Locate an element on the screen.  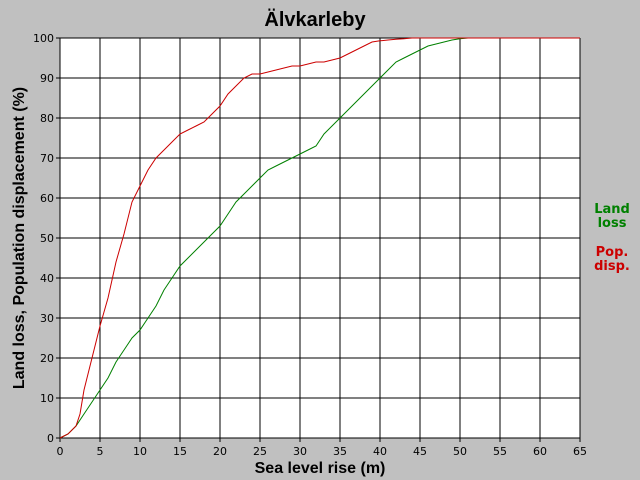
x-tick-label: 60 is located at coordinates (540, 451).